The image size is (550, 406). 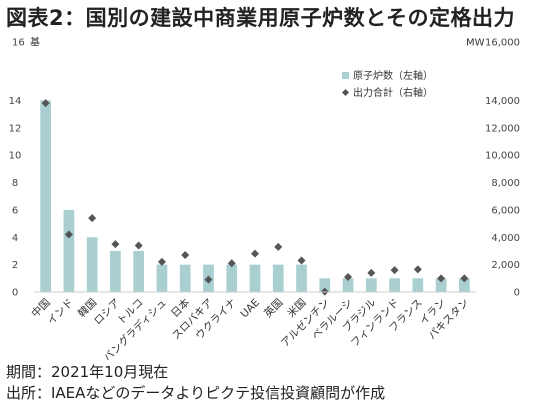 What do you see at coordinates (15, 238) in the screenshot?
I see `left-tick-label: 4` at bounding box center [15, 238].